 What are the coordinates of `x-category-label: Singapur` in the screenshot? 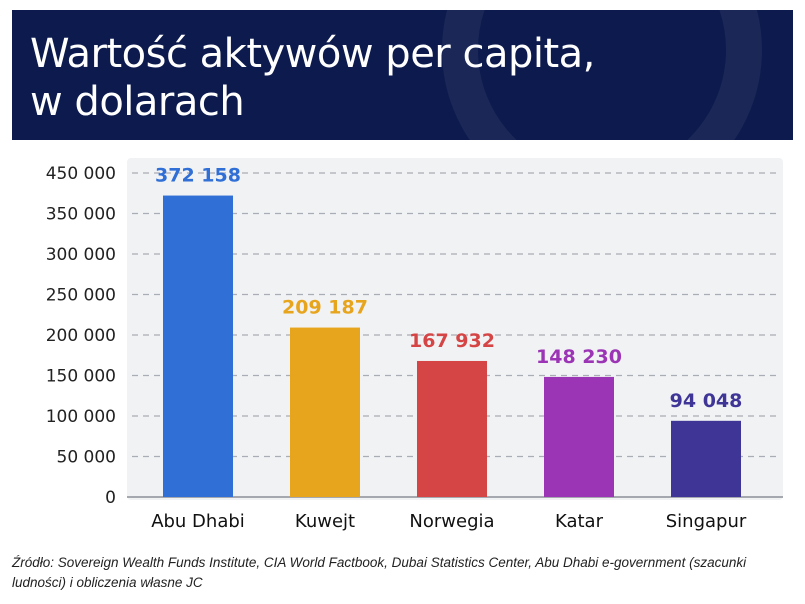 It's located at (706, 521).